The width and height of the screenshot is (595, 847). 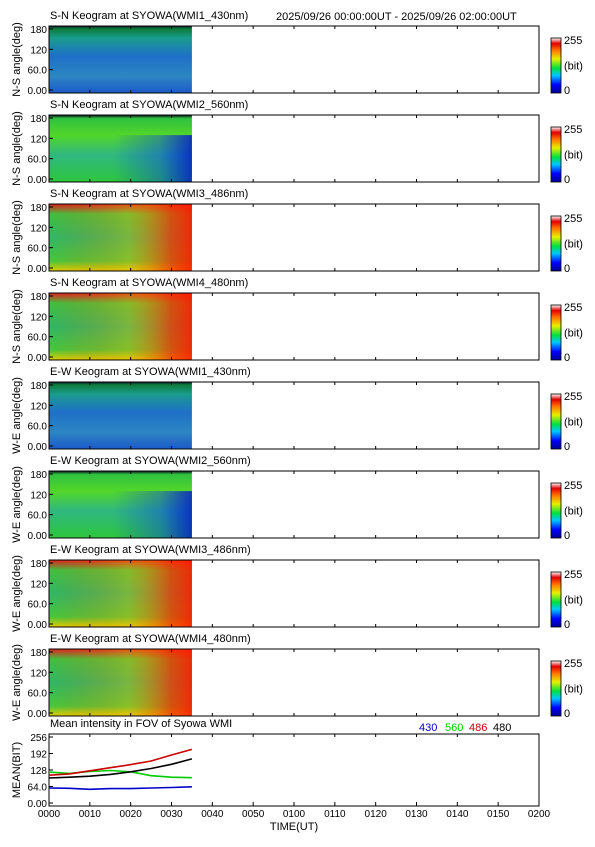 I want to click on chart-frame, so click(x=294, y=770).